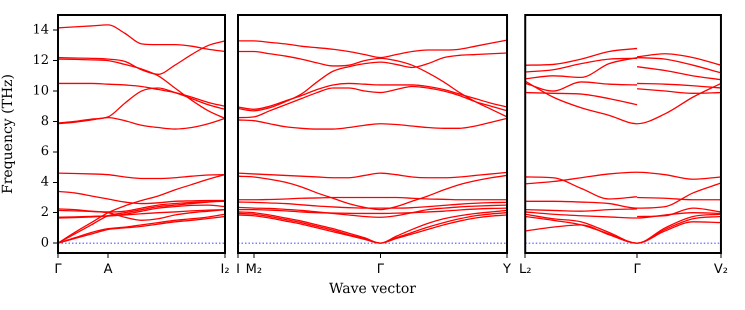 This screenshot has height=310, width=745. Describe the element at coordinates (40, 30) in the screenshot. I see `y-tick-label: 14` at that location.